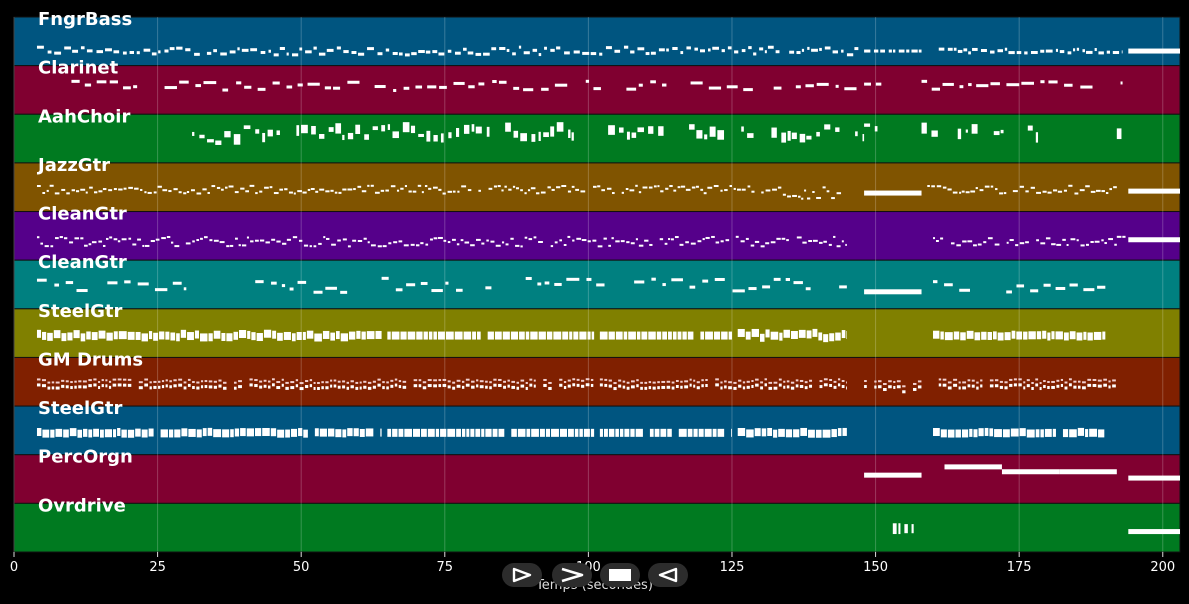 This screenshot has width=1189, height=604. Describe the element at coordinates (572, 575) in the screenshot. I see `fast-forward-button` at that location.